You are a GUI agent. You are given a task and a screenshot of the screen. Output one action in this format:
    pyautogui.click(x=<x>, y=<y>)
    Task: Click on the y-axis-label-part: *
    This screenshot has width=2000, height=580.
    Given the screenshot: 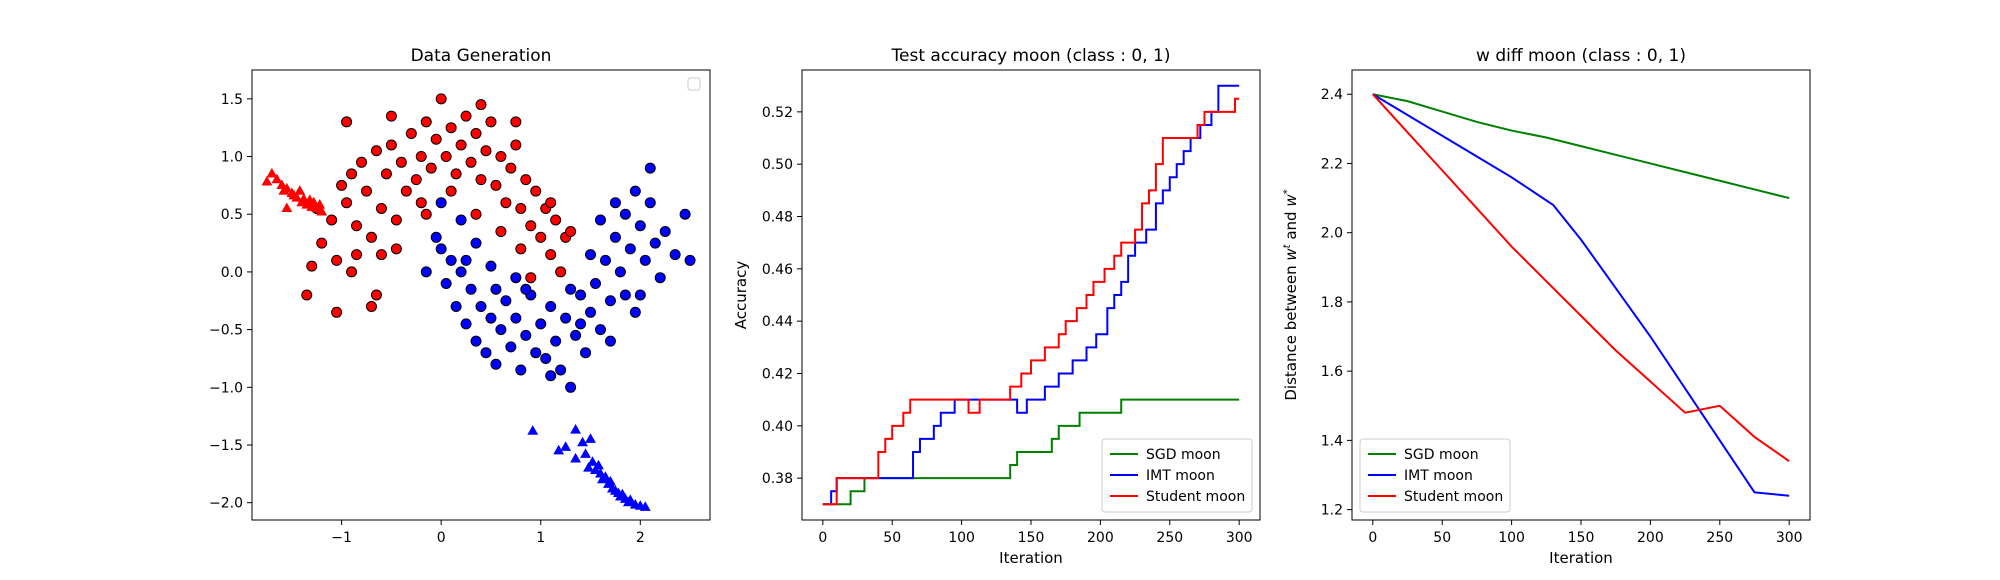 What is the action you would take?
    pyautogui.click(x=1287, y=191)
    